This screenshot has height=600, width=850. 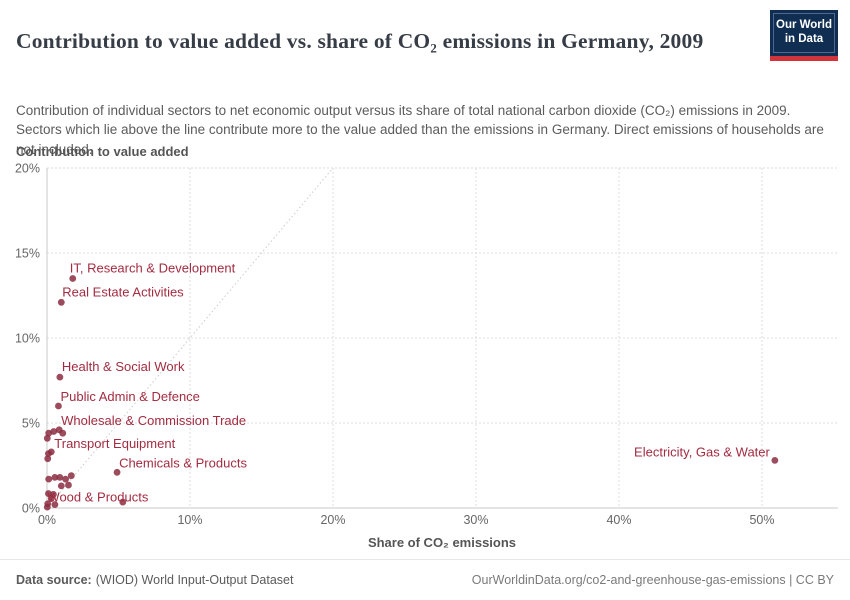 I want to click on x-tick-label: 10%, so click(x=189, y=520).